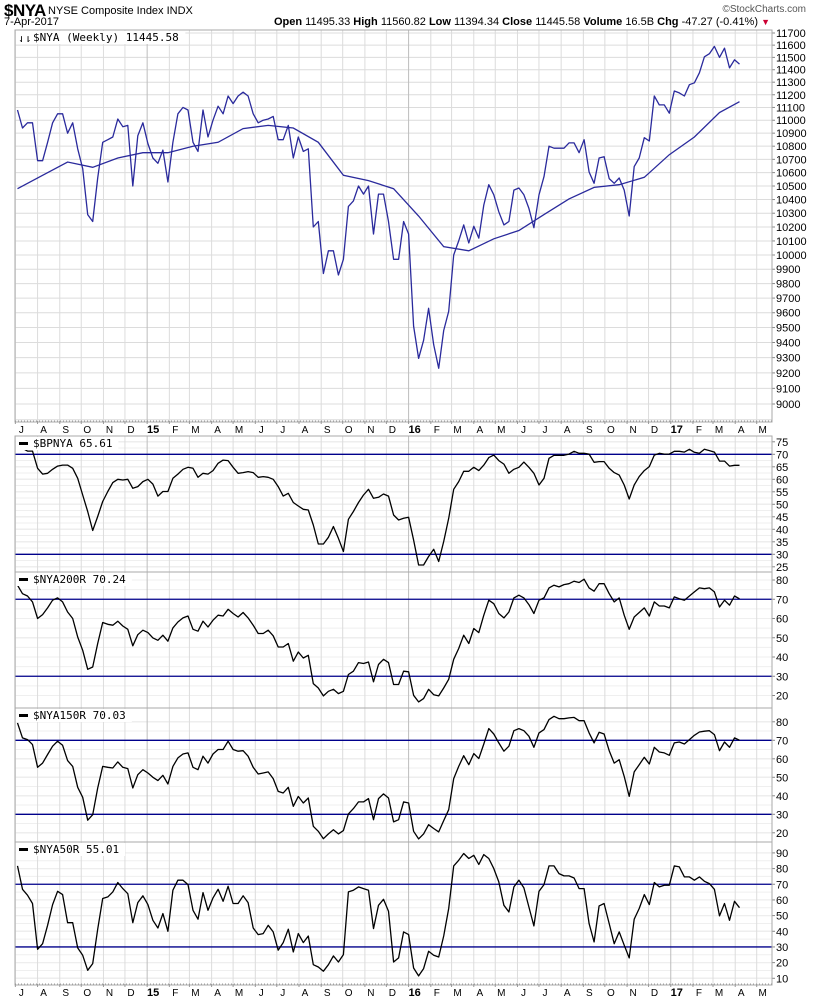 The width and height of the screenshot is (820, 1000). I want to click on month-label: 17, so click(677, 993).